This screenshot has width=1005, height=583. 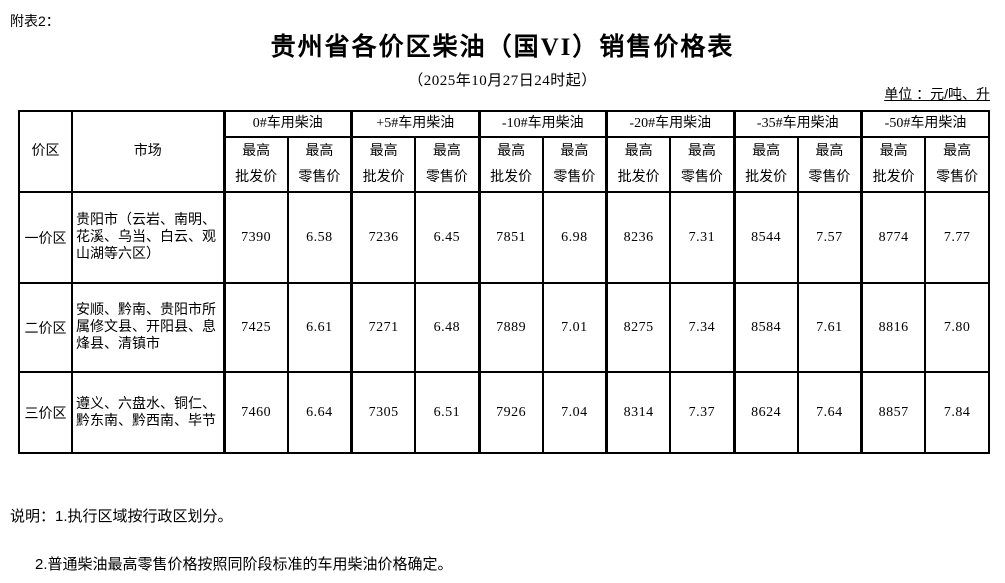 What do you see at coordinates (148, 412) in the screenshot?
I see `market-cell: 遵义、六盘水、铜仁、黔东南、黔西南、毕节` at bounding box center [148, 412].